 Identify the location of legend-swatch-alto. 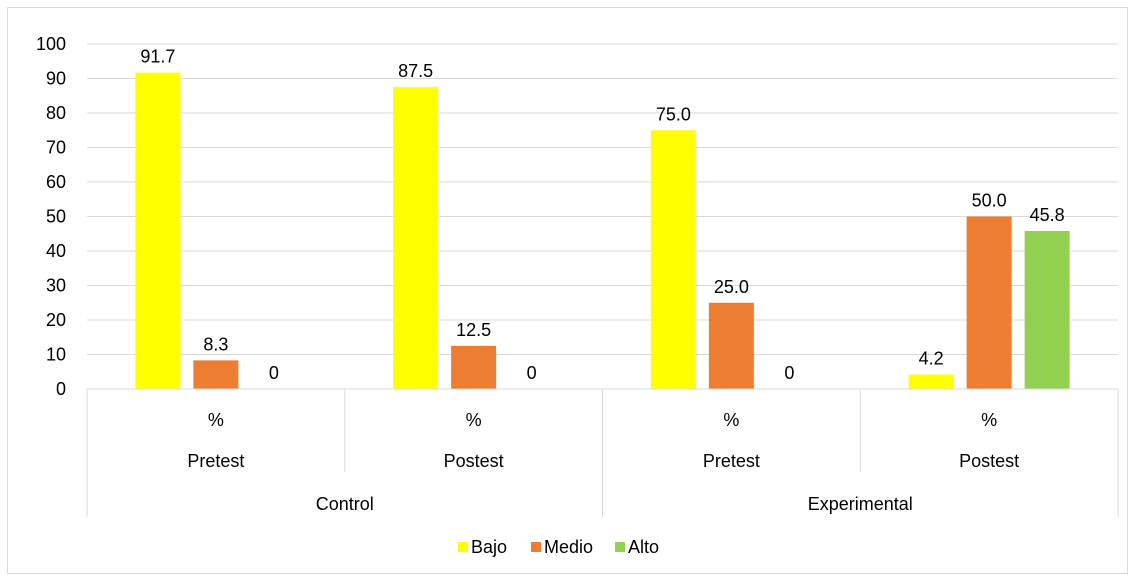
(620, 547).